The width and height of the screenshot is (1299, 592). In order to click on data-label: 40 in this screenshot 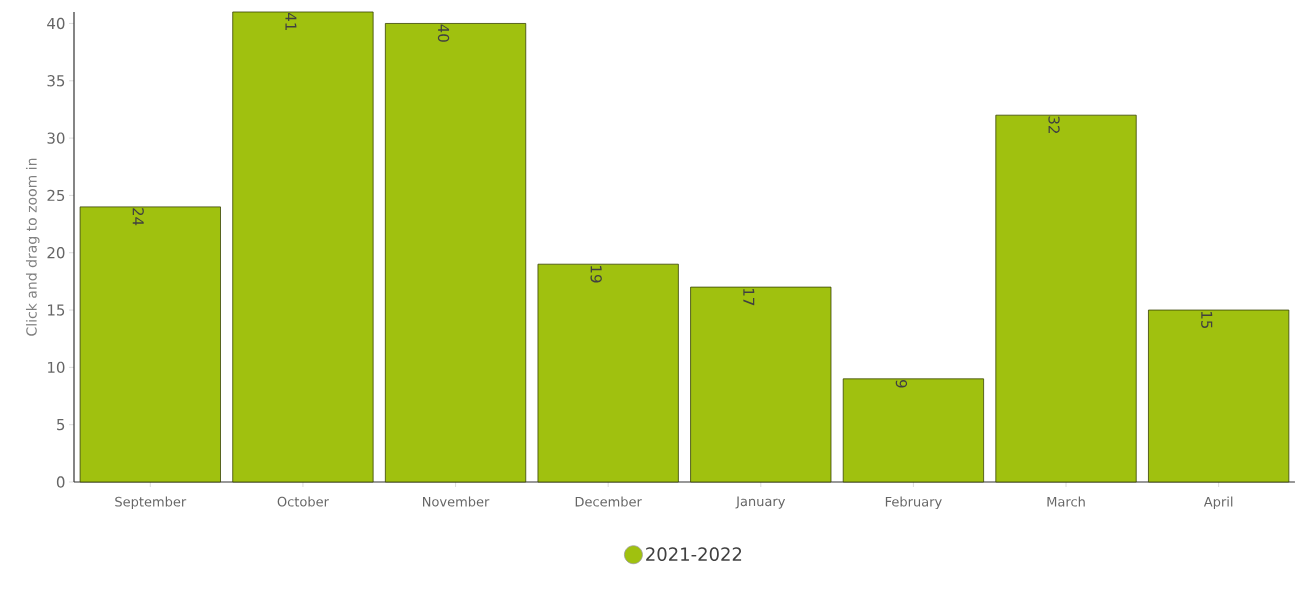, I will do `click(443, 33)`.